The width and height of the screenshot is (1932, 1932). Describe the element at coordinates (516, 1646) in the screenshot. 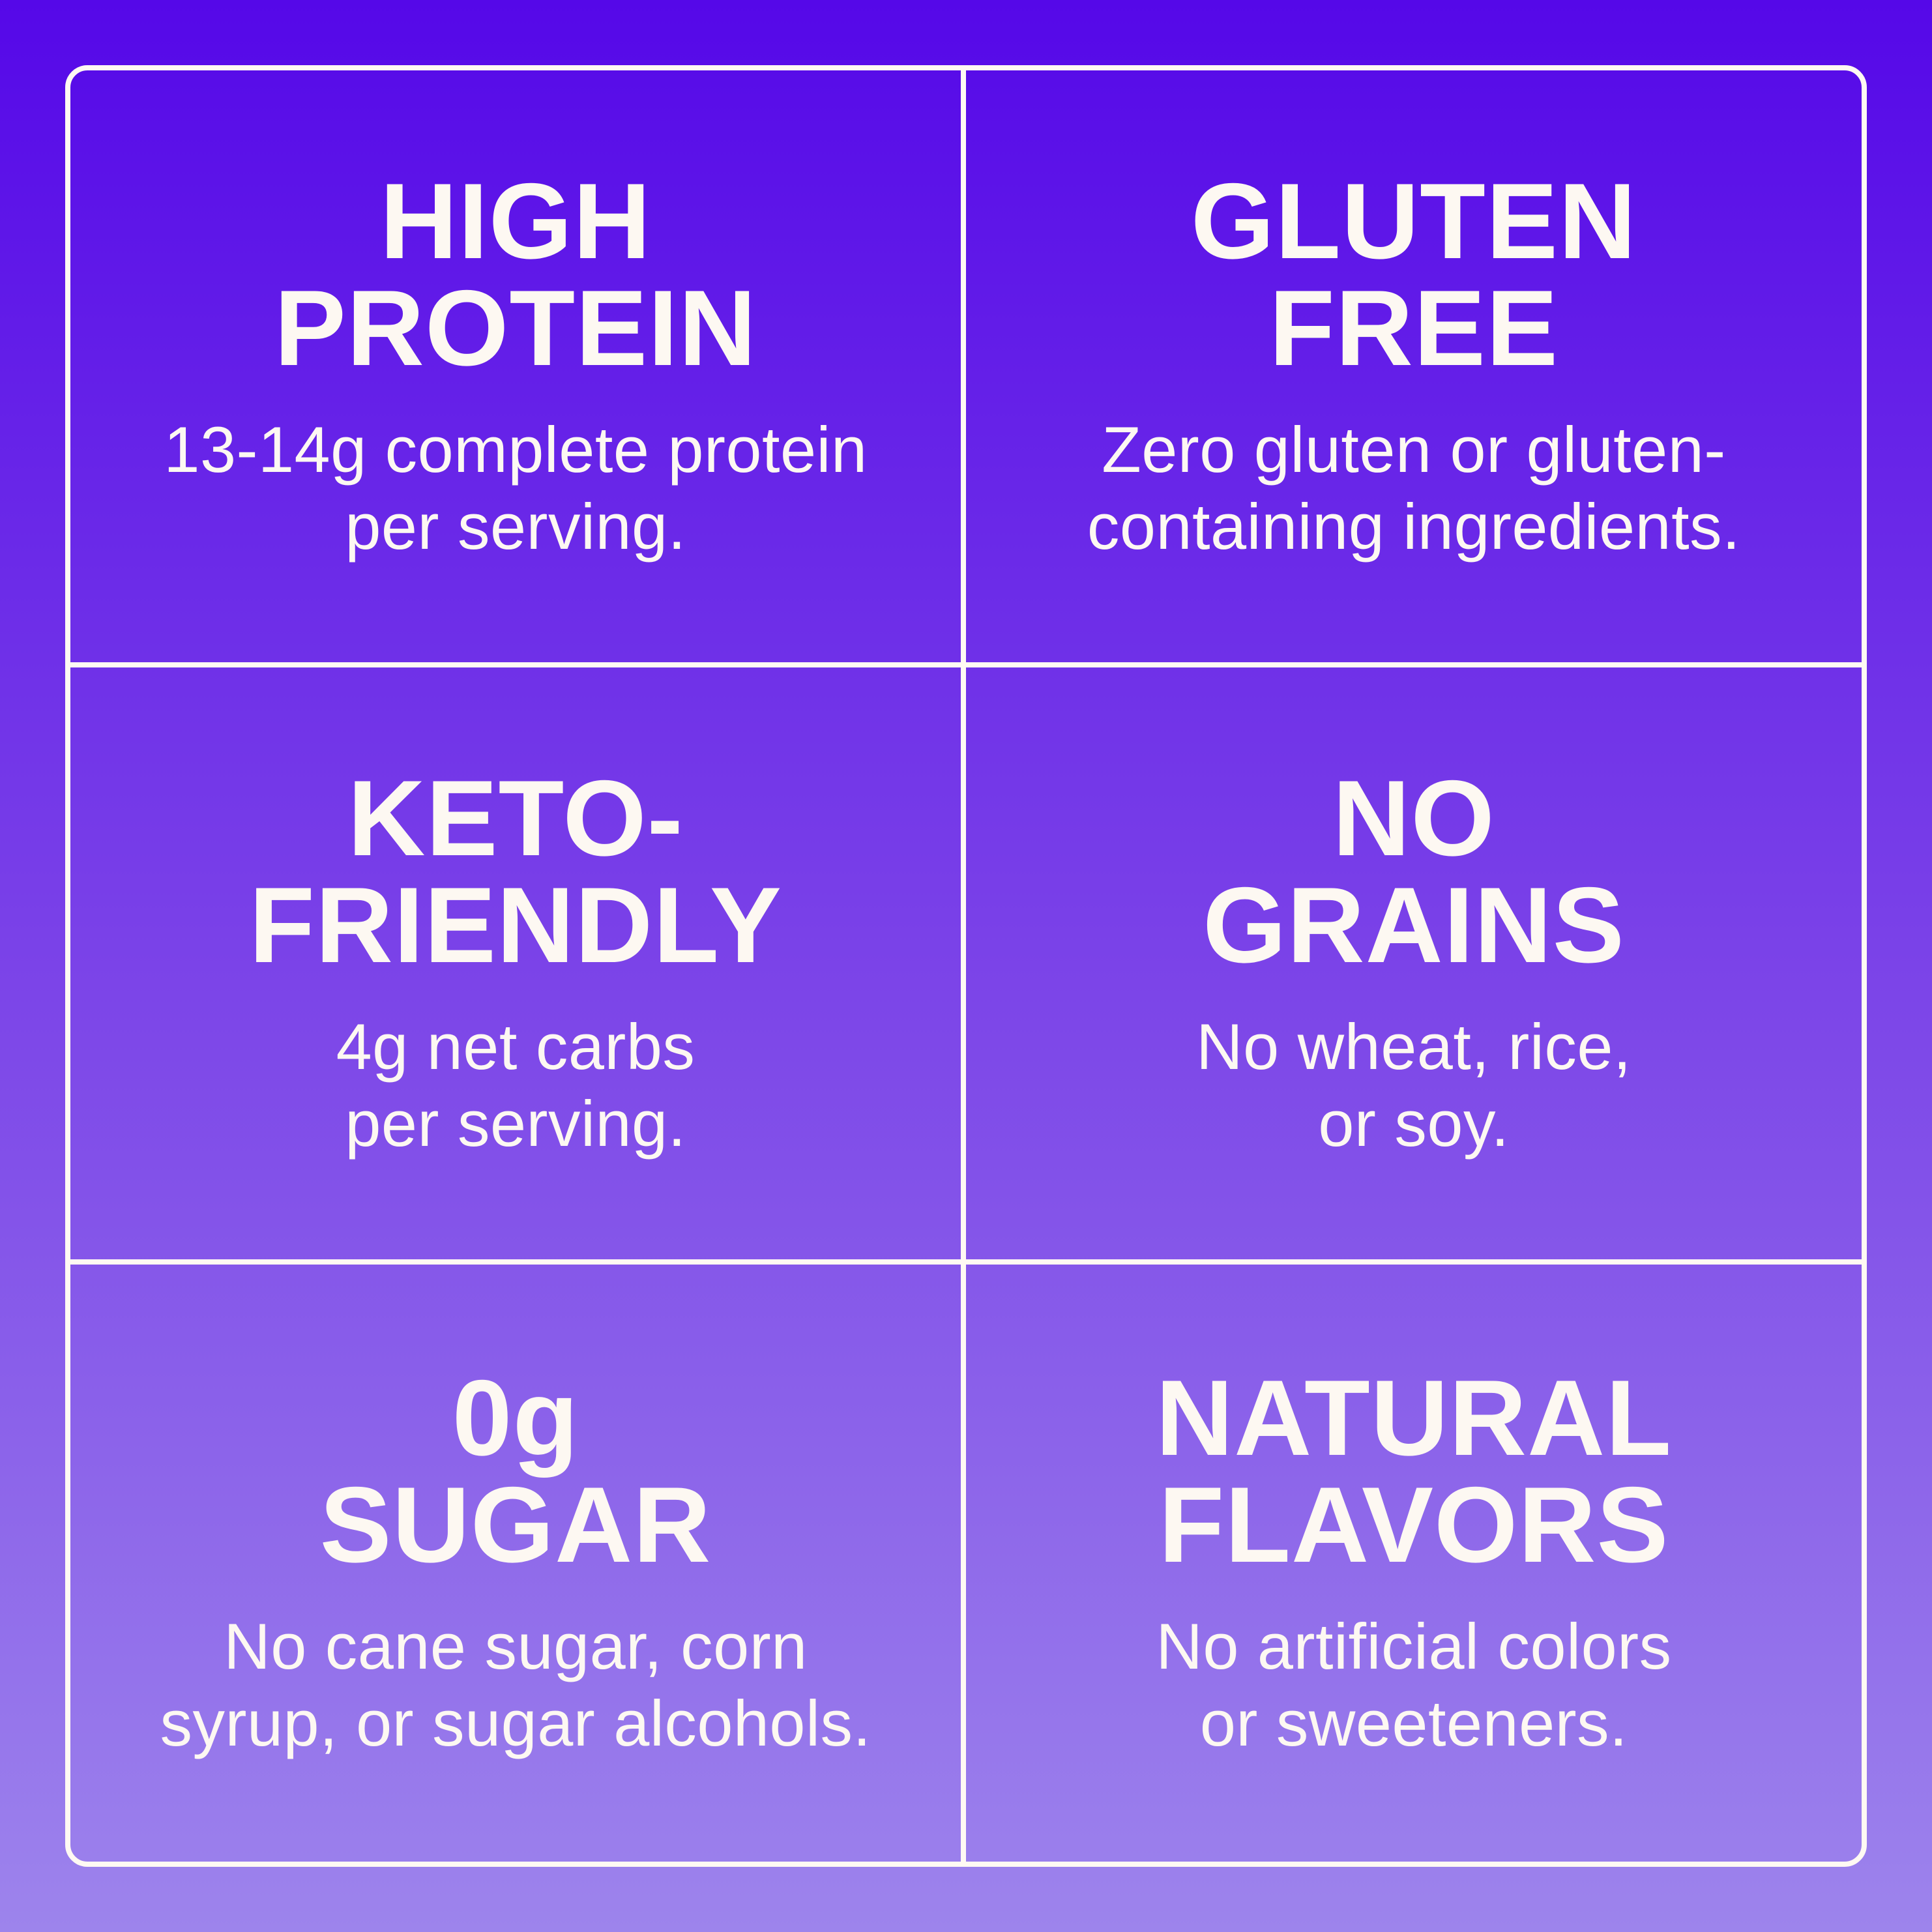

I see `feature-description-line: No cane sugar, corn` at that location.